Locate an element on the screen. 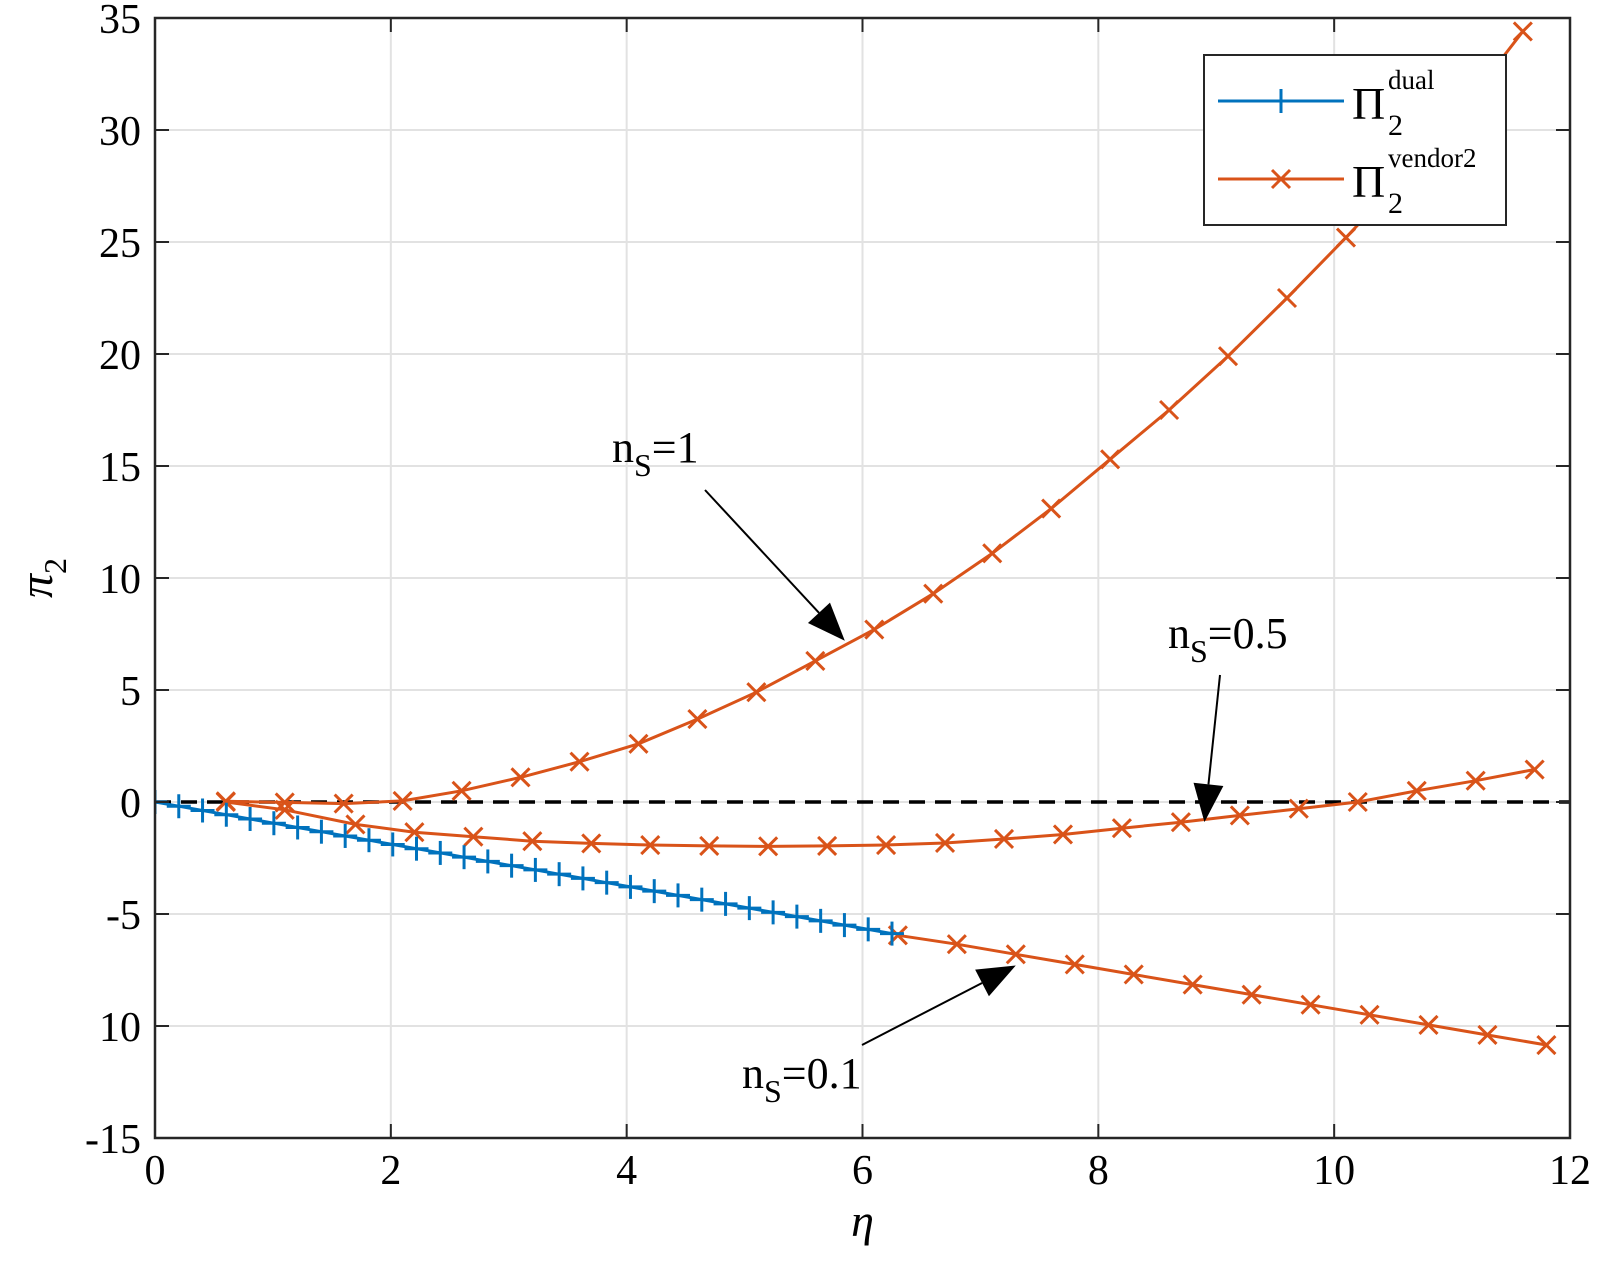  annotation-label: nS=0.5 is located at coordinates (1228, 639).